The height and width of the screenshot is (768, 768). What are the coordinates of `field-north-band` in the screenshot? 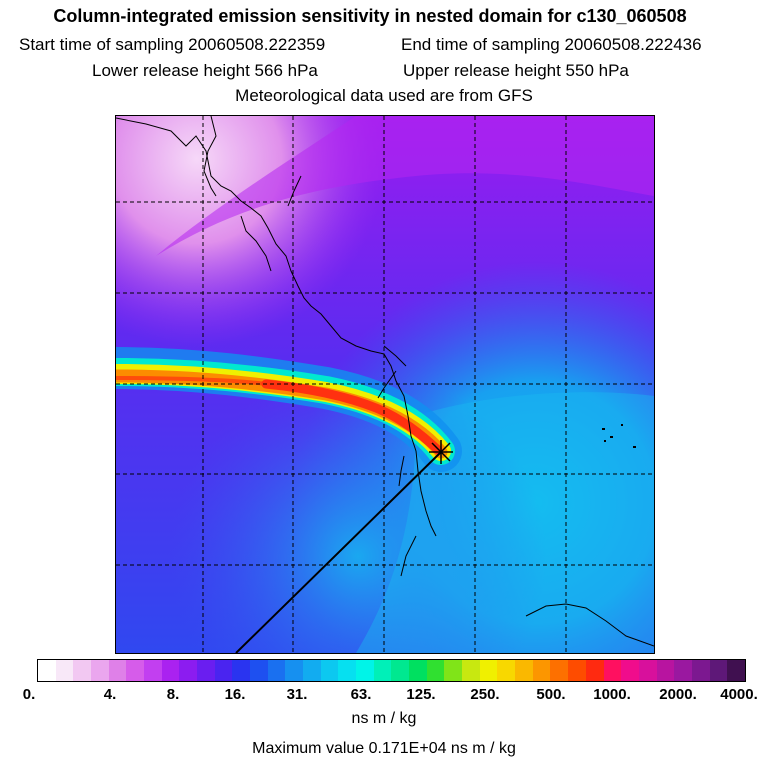 It's located at (405, 186).